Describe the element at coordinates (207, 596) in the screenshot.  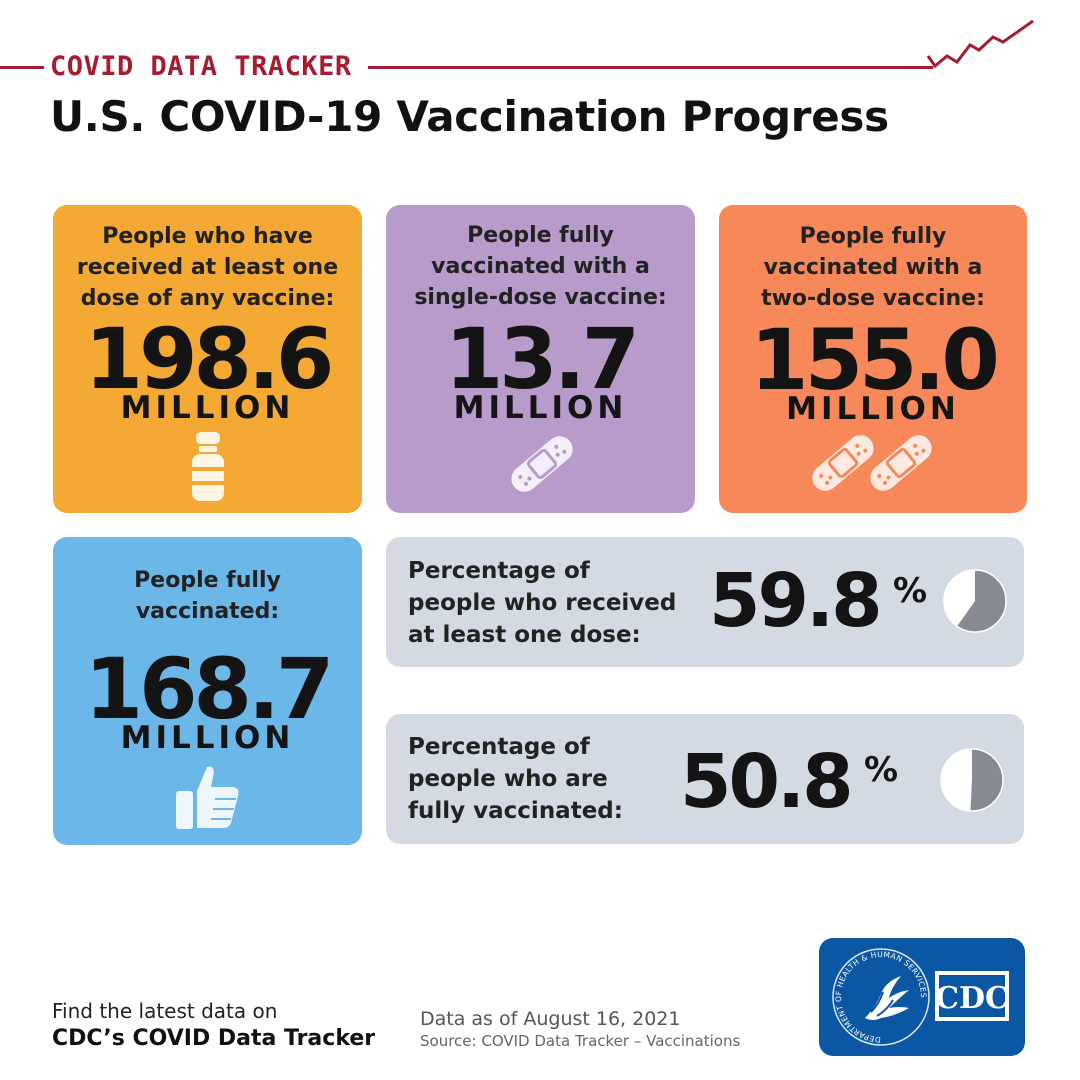
I see `card-label: People fully vaccinated:` at that location.